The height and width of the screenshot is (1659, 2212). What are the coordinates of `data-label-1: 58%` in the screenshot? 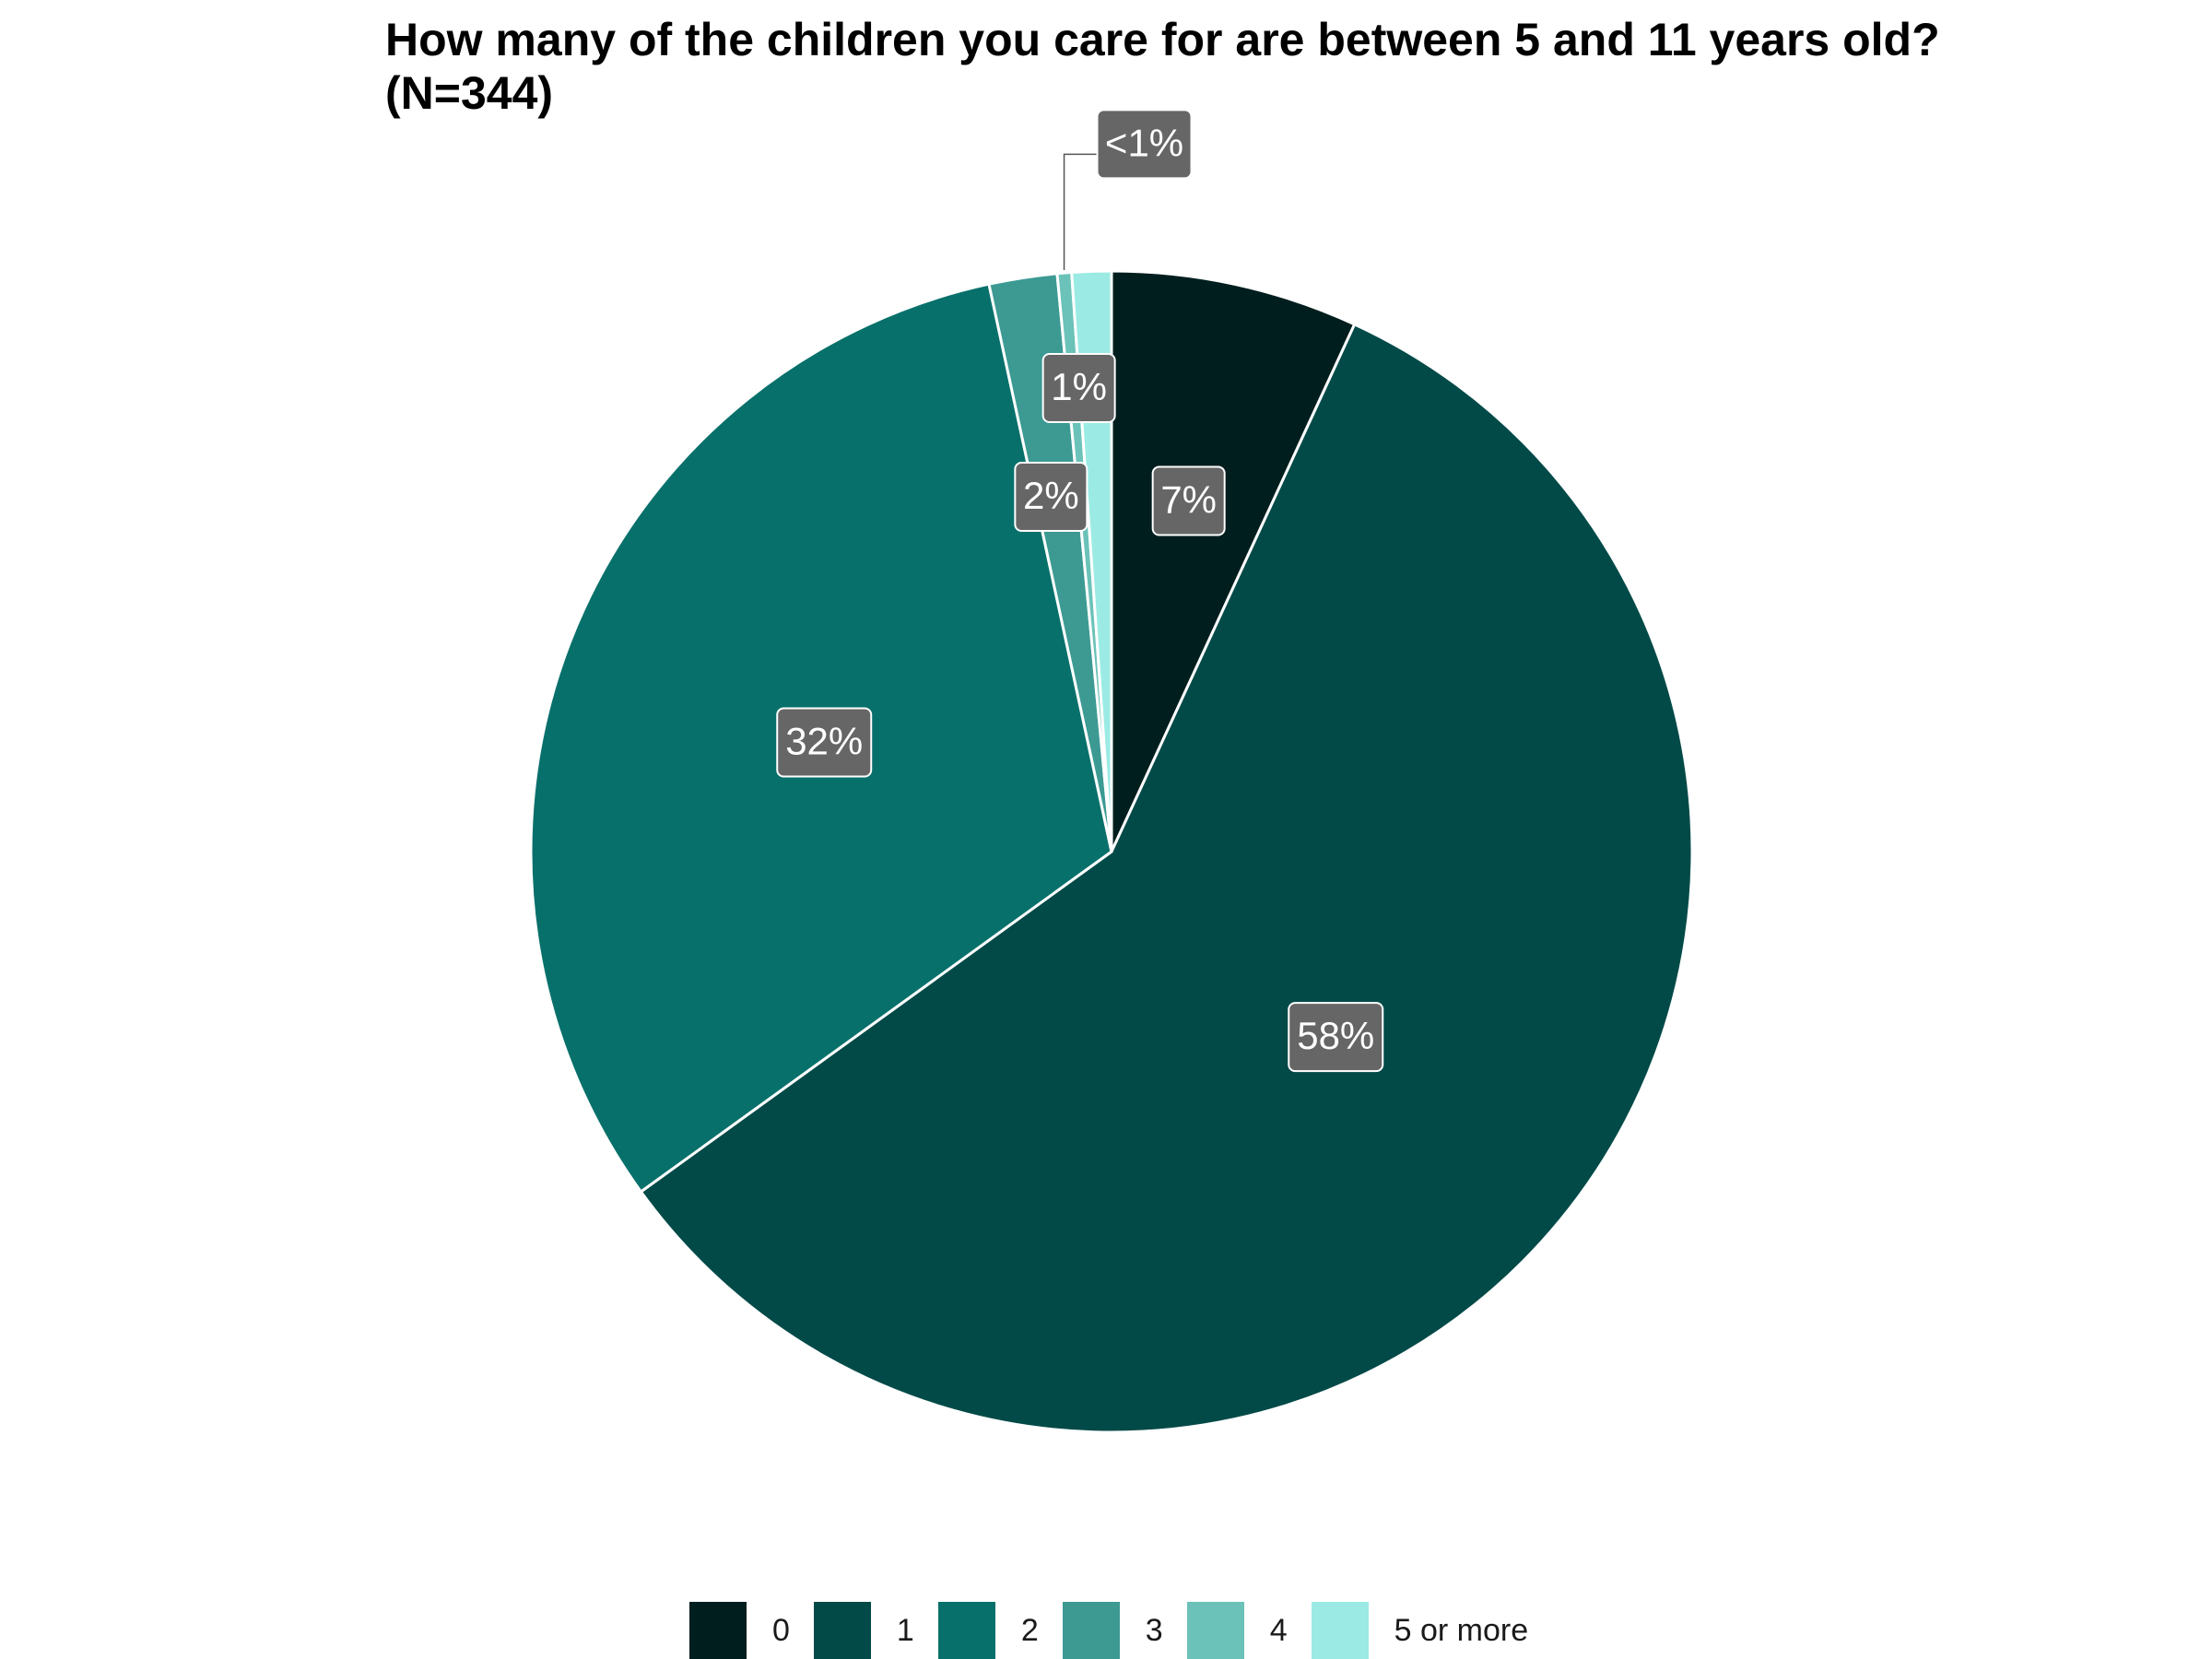 It's located at (1336, 1037).